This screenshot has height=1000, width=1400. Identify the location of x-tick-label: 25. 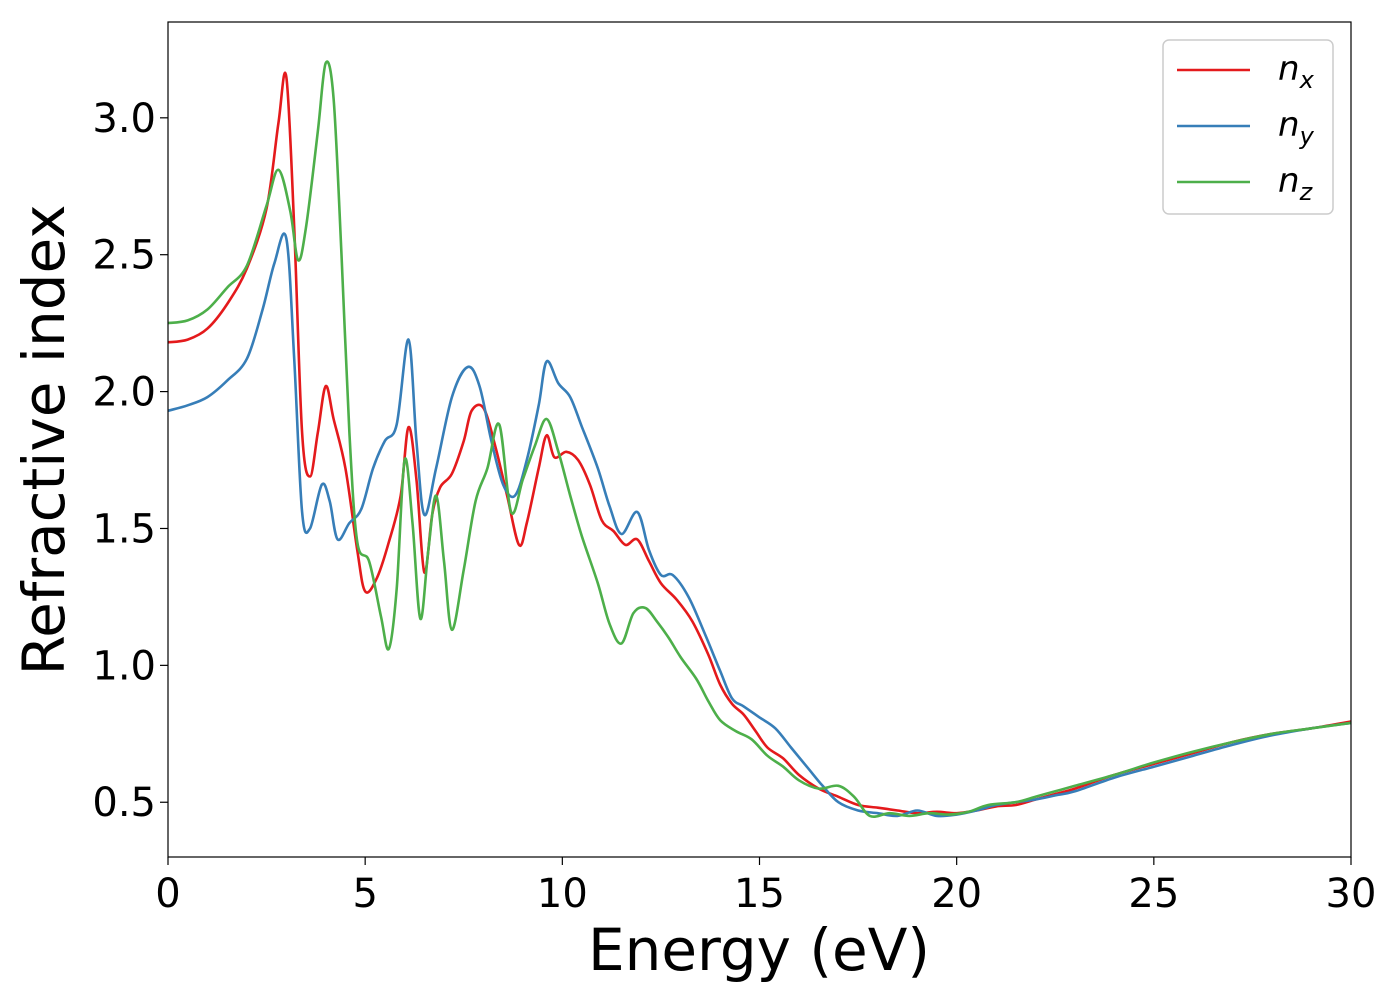
(1153, 894).